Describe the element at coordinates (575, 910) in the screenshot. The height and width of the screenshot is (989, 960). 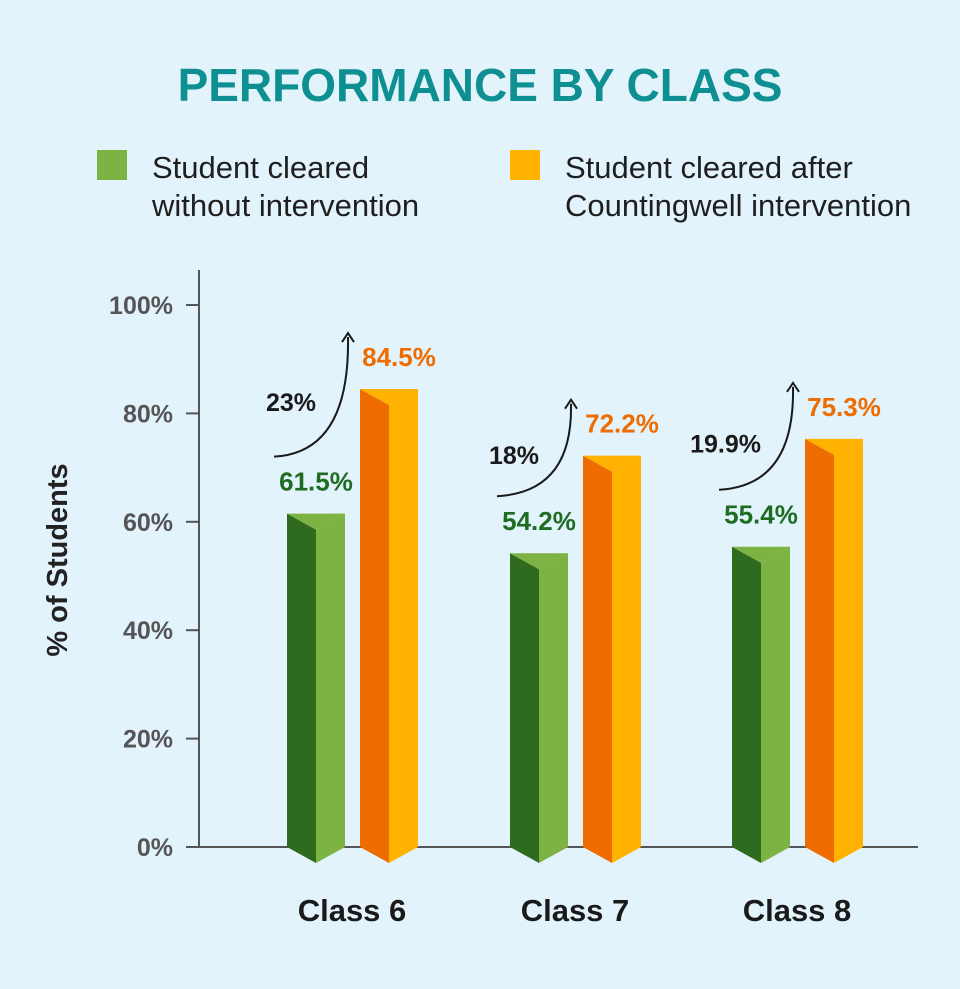
I see `category-label: Class 7` at that location.